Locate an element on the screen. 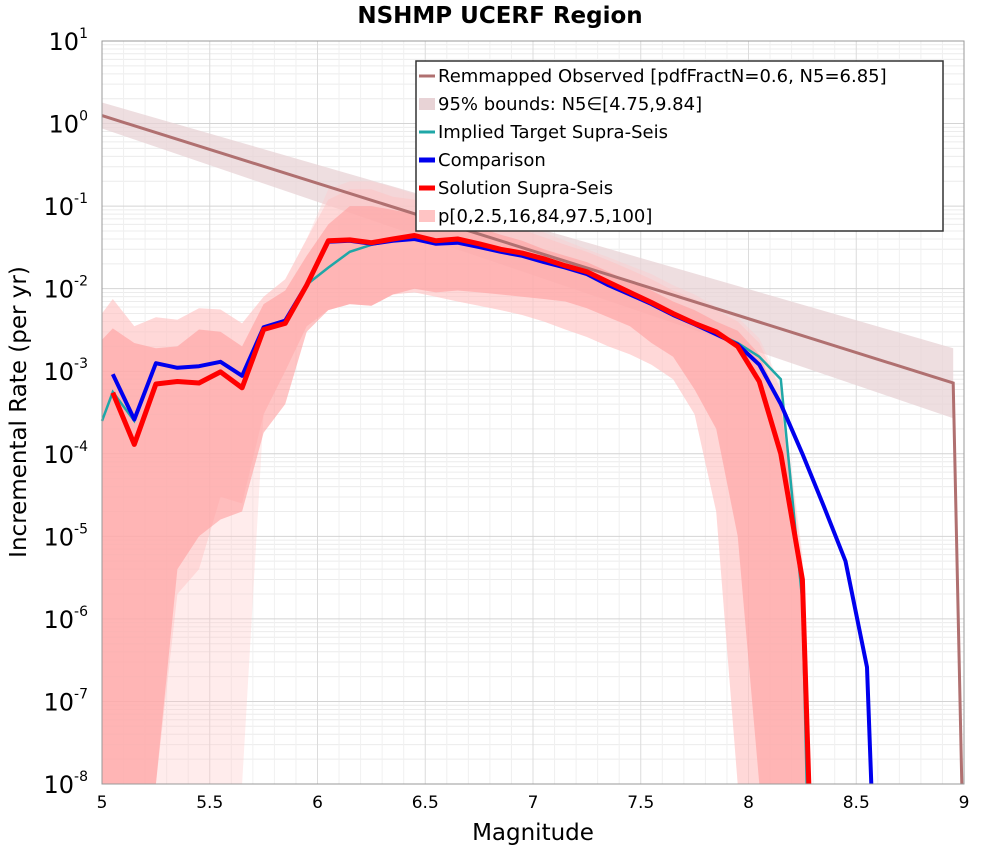  y-tick-label: 10⁻⁵ is located at coordinates (65, 536).